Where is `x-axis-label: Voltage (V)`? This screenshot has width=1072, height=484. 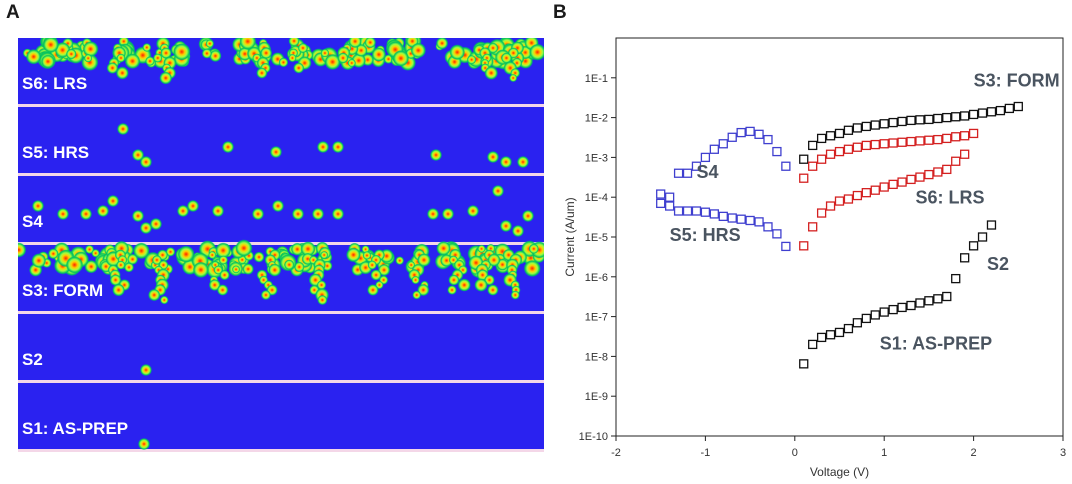
x-axis-label: Voltage (V) is located at coordinates (839, 472).